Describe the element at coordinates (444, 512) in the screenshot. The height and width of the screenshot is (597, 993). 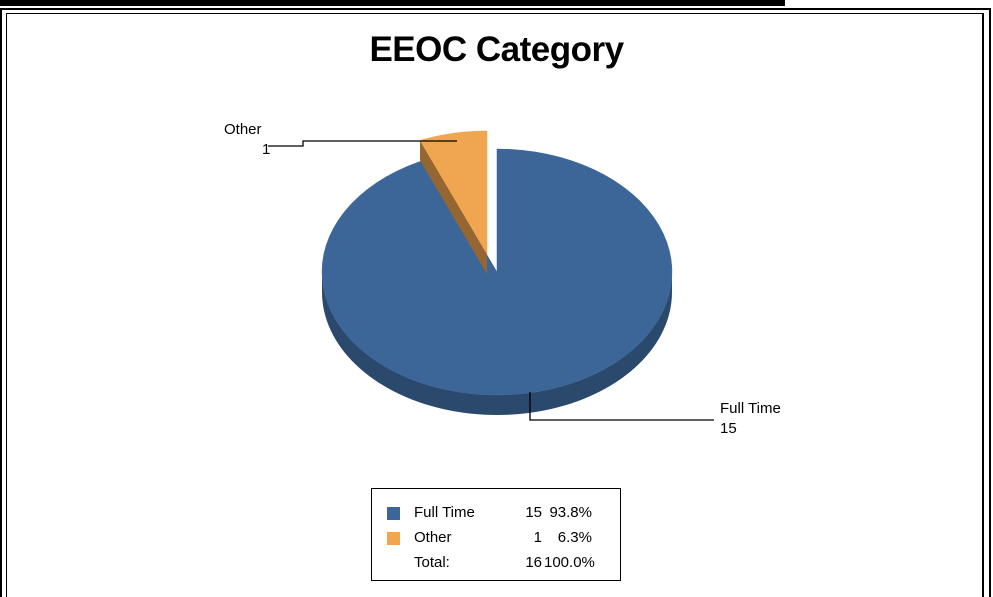
I see `legend-label: Full Time` at that location.